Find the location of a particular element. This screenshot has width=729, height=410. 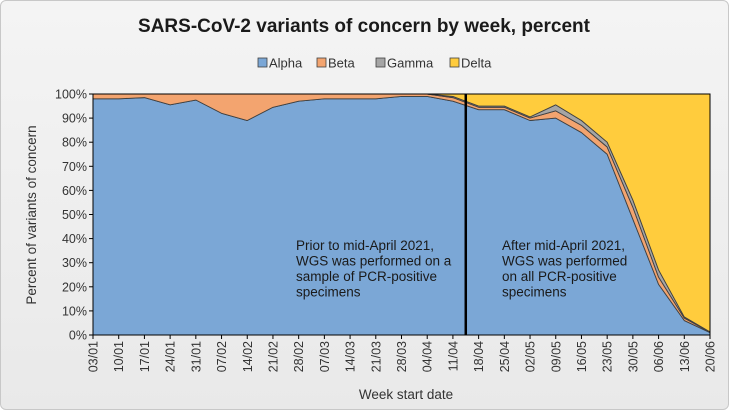

x-tick-label: 30/05 is located at coordinates (633, 356).